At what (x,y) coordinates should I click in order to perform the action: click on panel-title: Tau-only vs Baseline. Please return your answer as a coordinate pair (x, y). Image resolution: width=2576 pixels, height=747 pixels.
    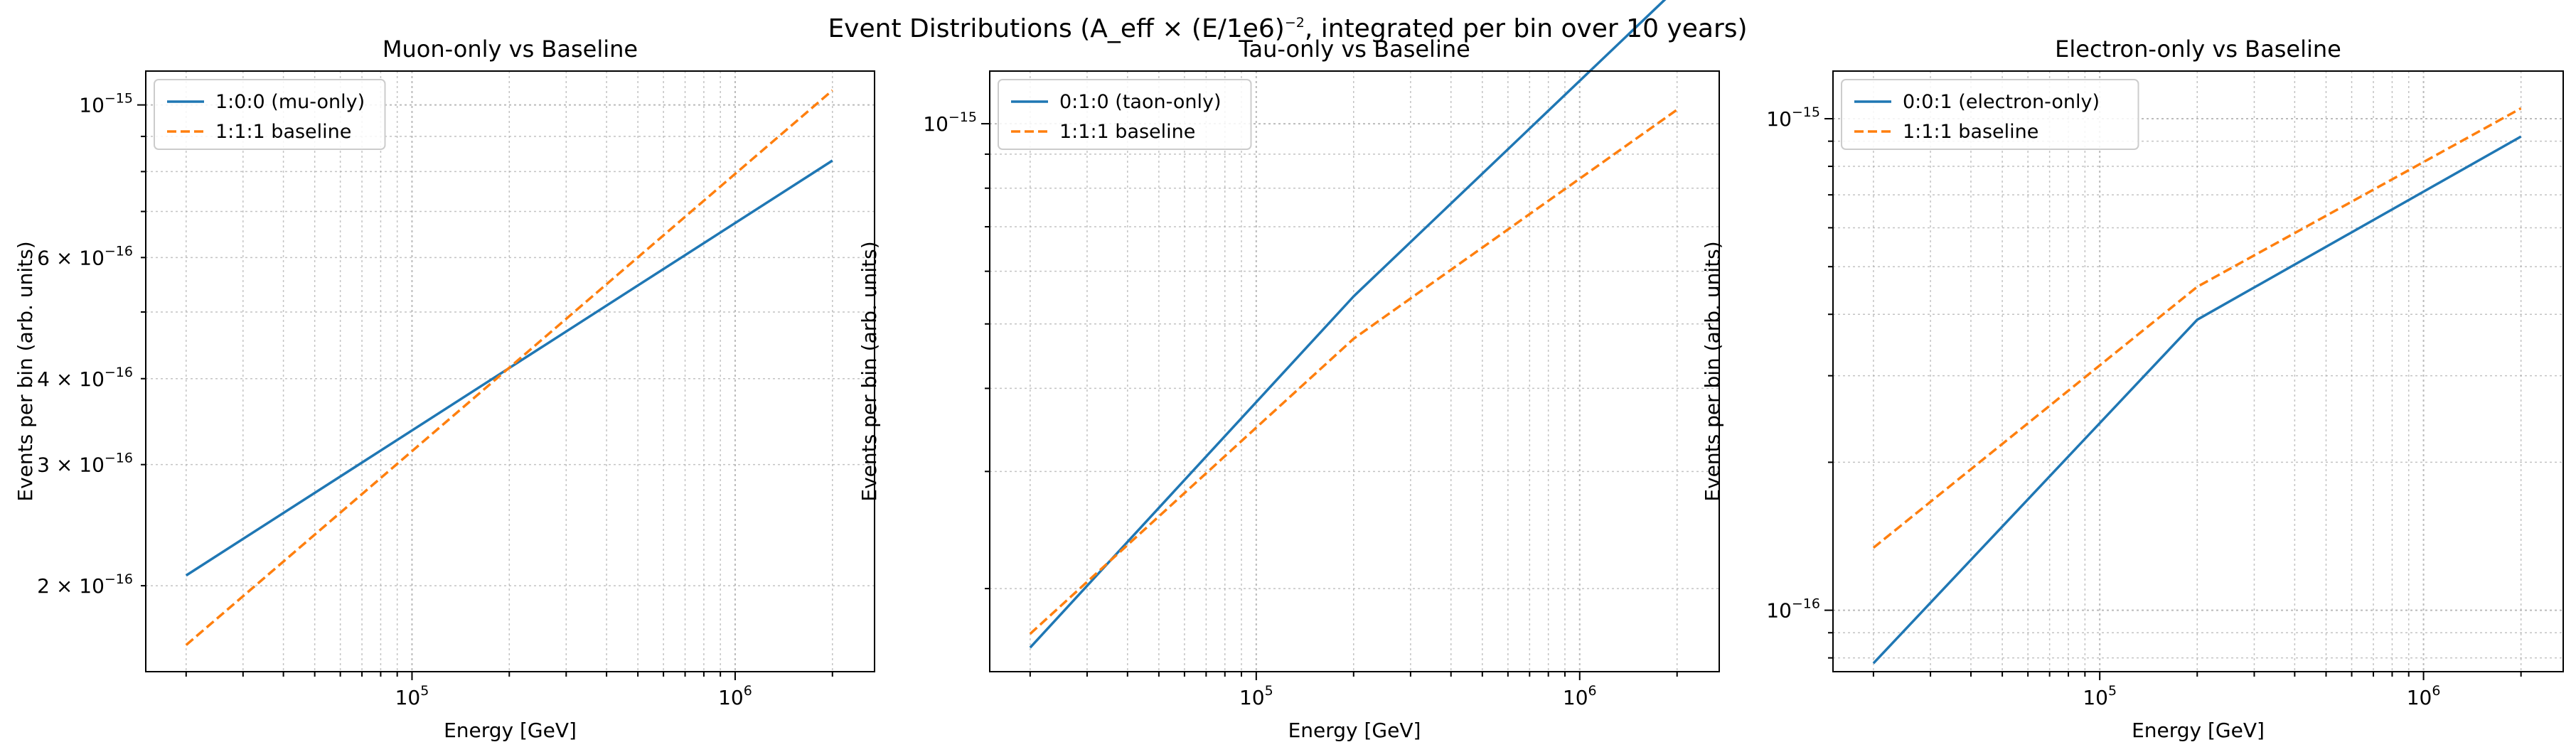
    Looking at the image, I should click on (1354, 49).